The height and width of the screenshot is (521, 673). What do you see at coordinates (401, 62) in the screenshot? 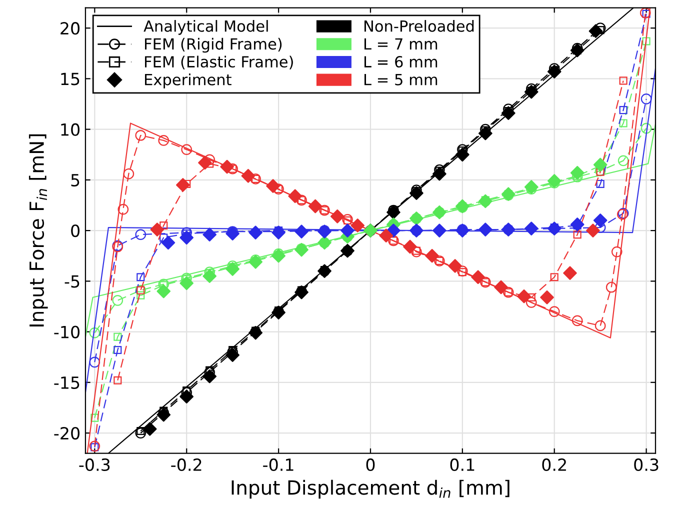
I see `legend-label: L = 6 mm` at bounding box center [401, 62].